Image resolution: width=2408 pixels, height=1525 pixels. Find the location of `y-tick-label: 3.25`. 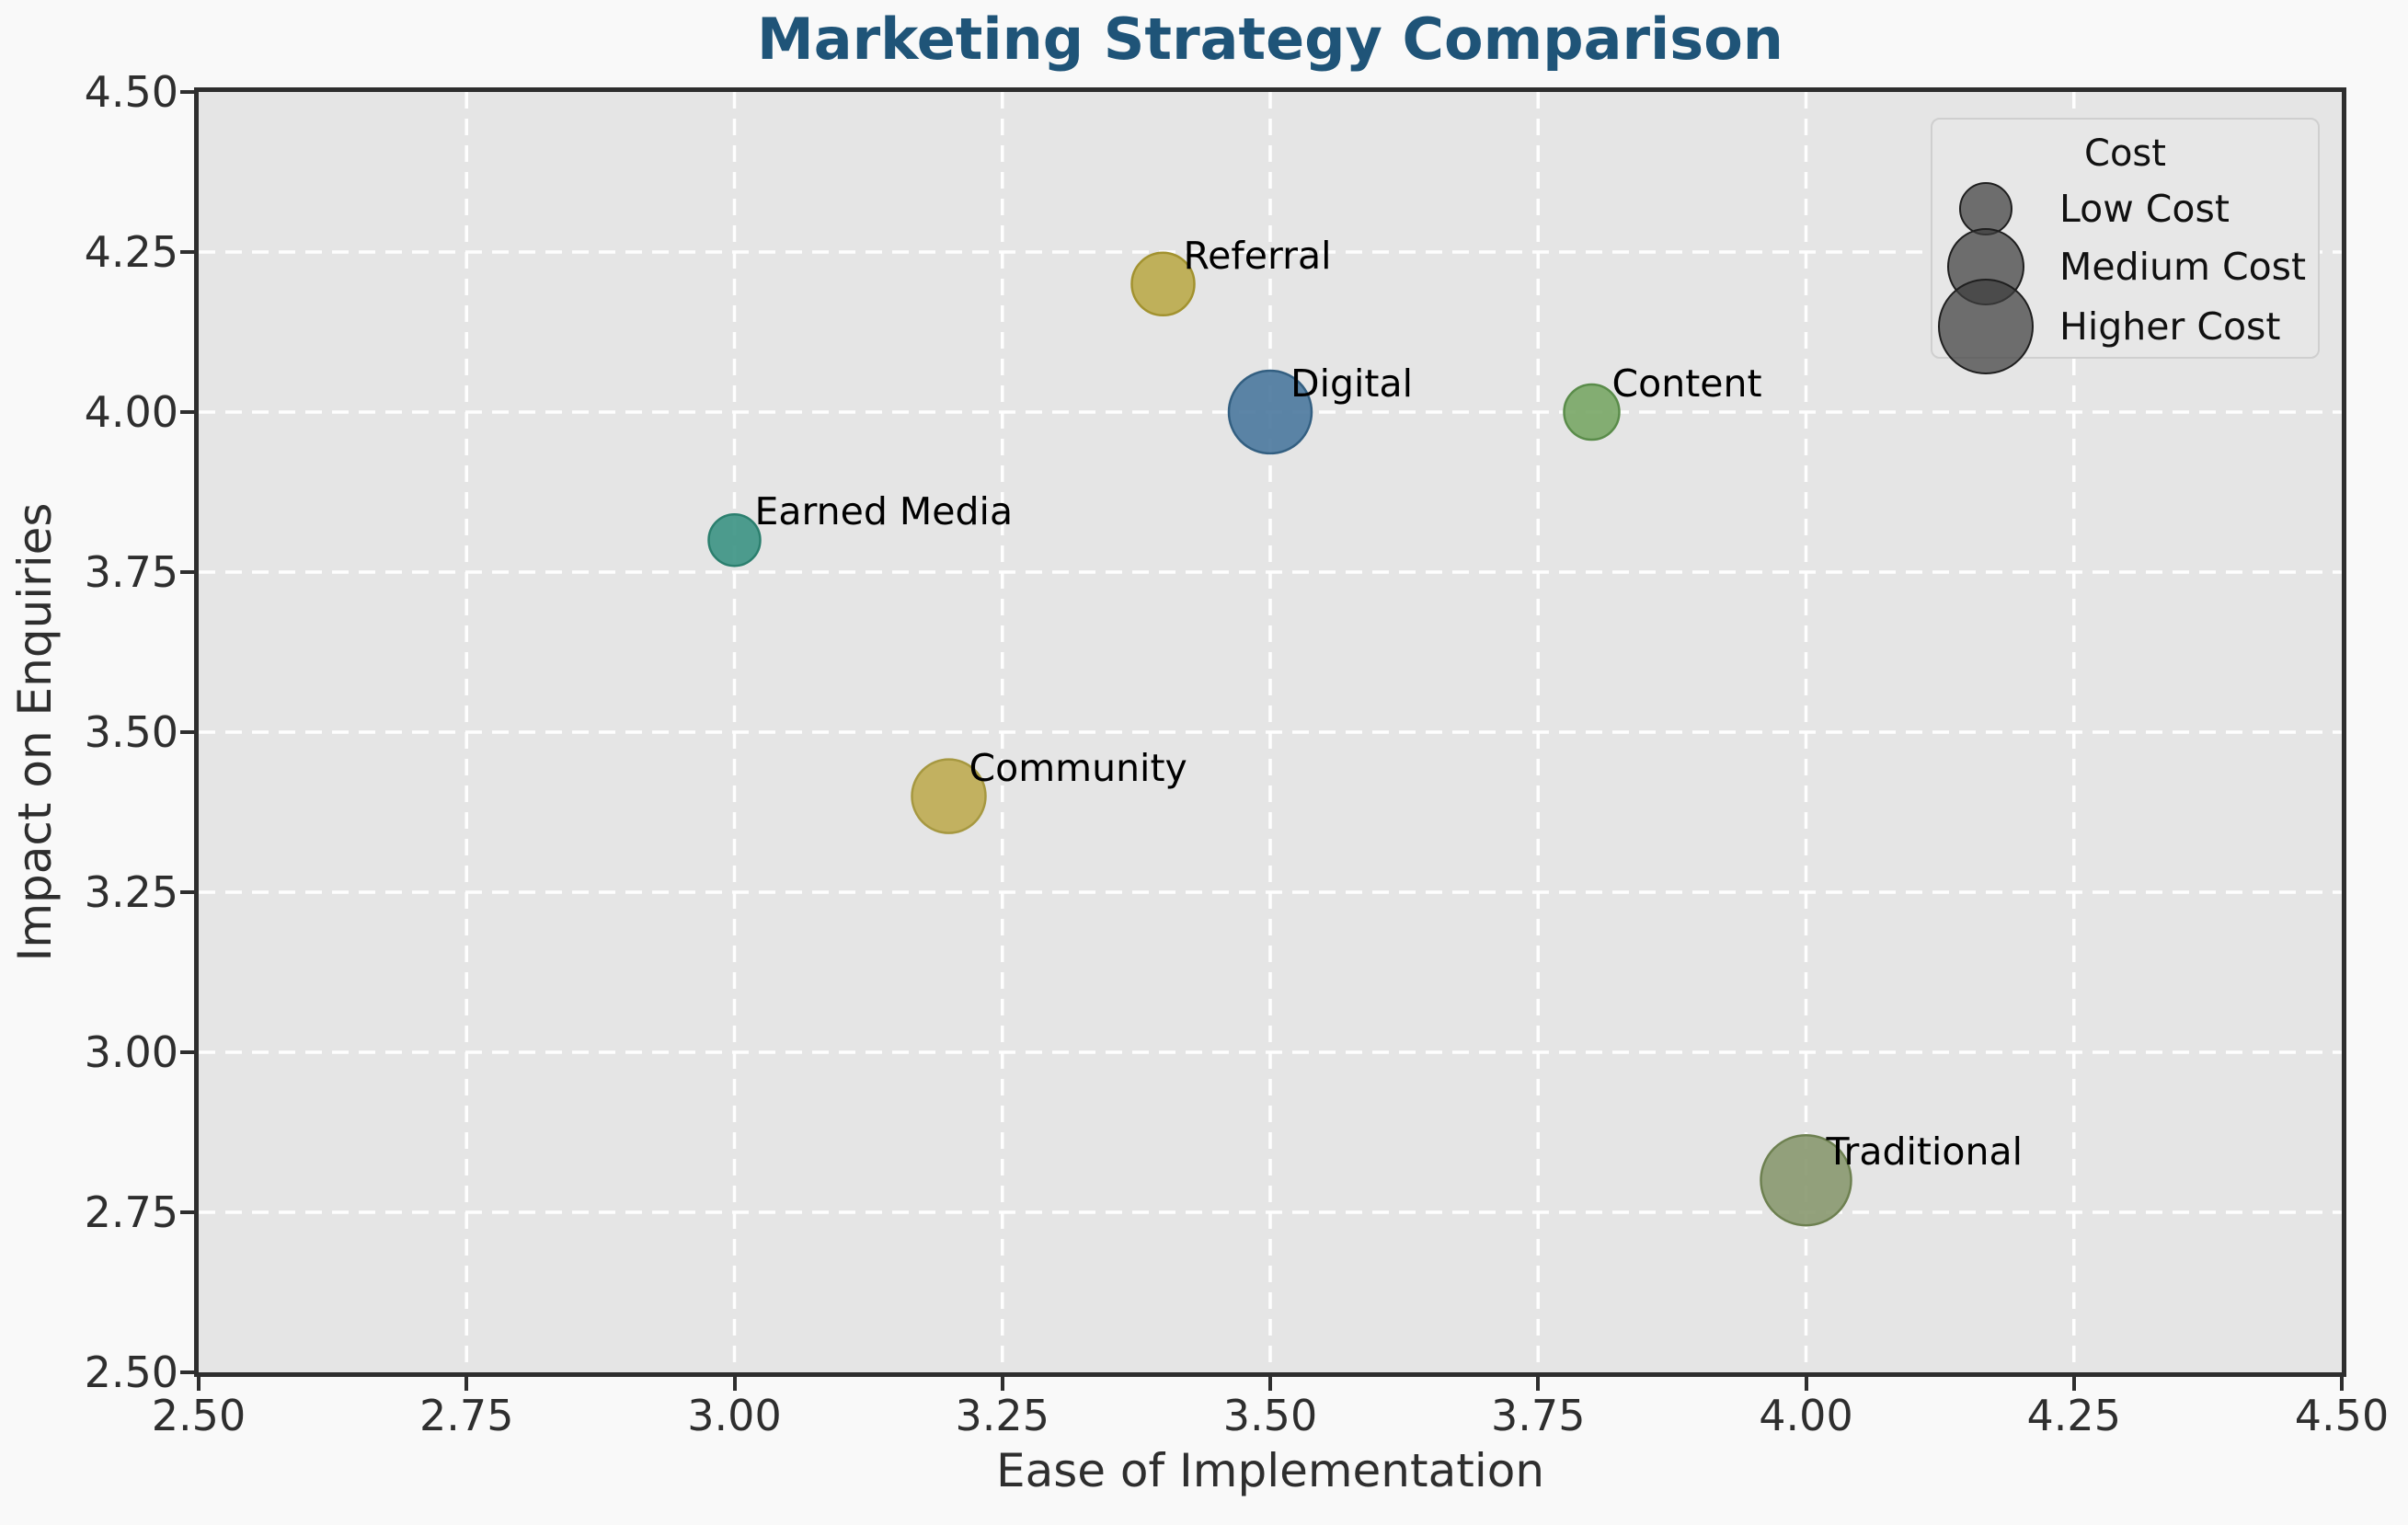

y-tick-label: 3.25 is located at coordinates (131, 892).